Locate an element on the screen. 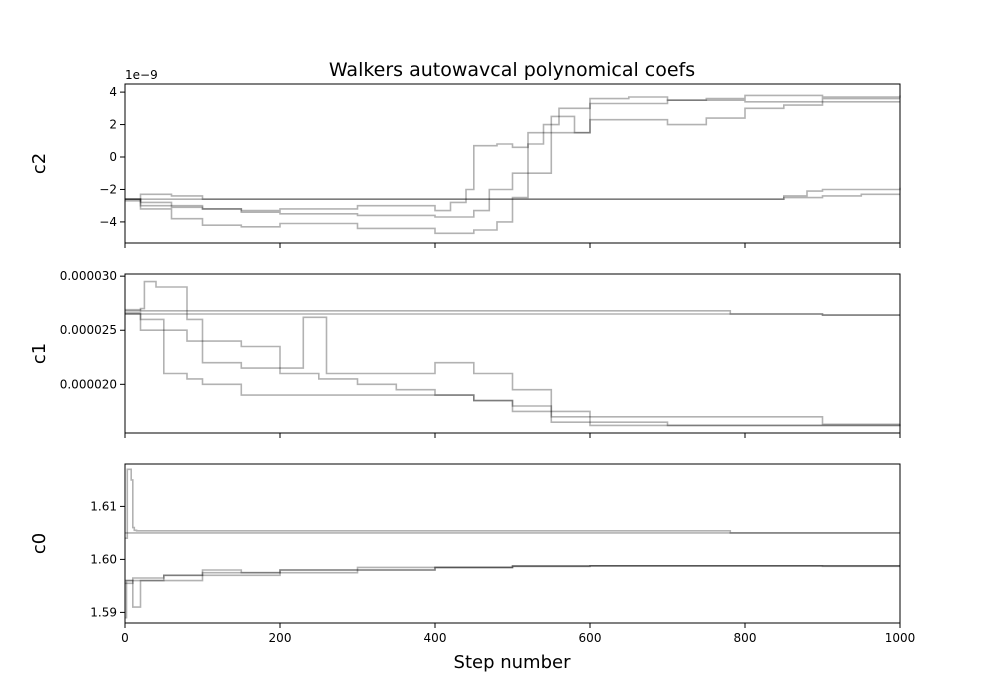 This screenshot has height=700, width=1000. y-tick-label: 2 is located at coordinates (113, 125).